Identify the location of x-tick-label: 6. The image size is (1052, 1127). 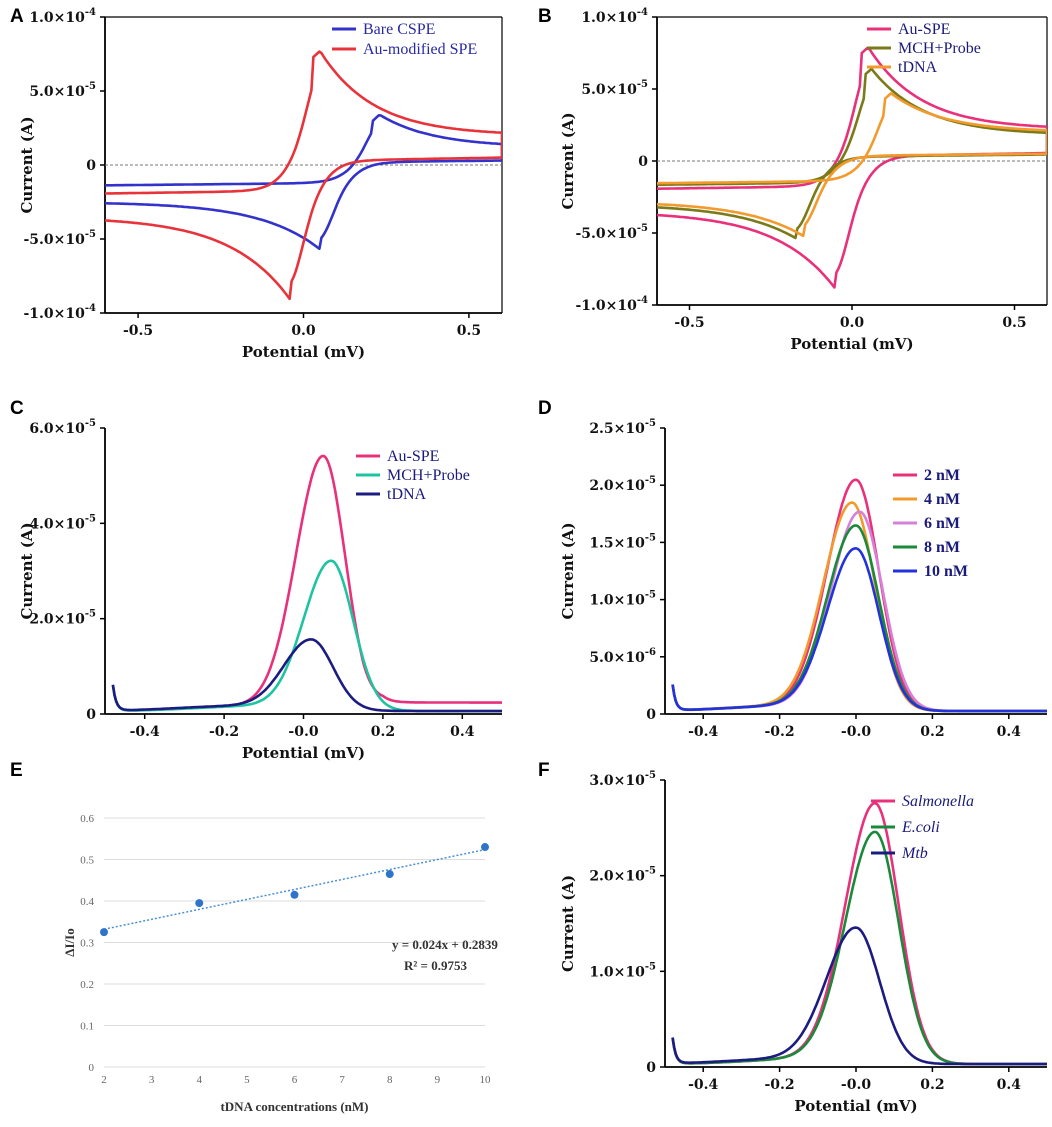
(295, 1080).